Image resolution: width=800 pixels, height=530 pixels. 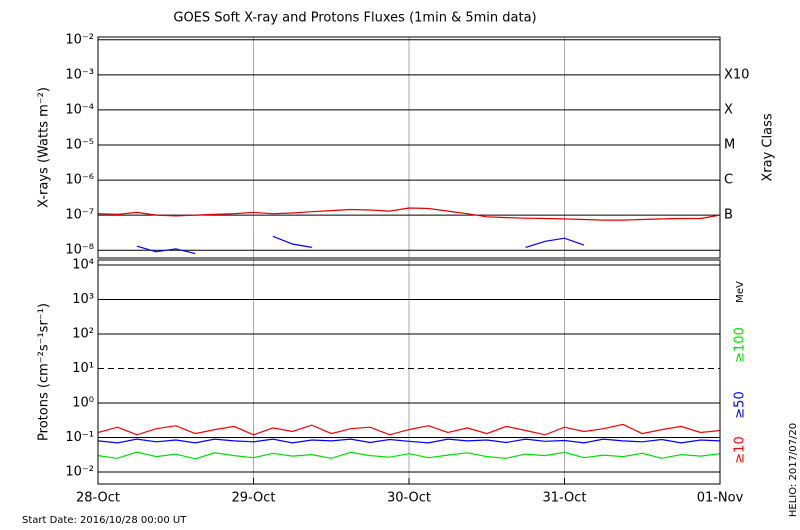 I want to click on y-tick-label: 10³, so click(x=83, y=299).